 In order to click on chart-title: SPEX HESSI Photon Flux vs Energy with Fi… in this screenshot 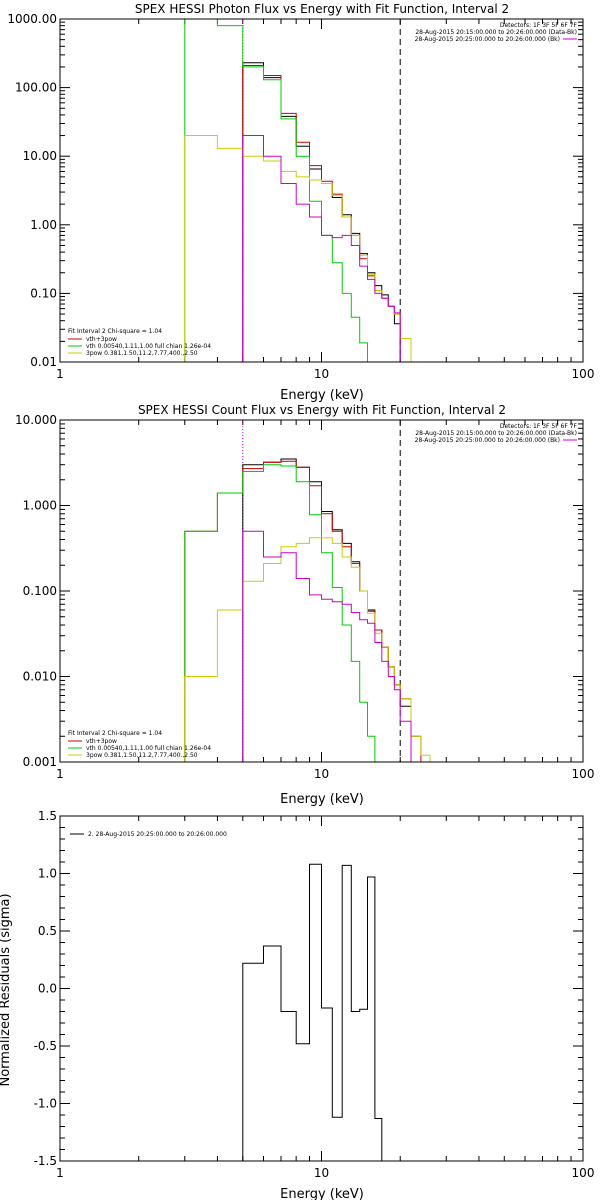, I will do `click(322, 9)`.